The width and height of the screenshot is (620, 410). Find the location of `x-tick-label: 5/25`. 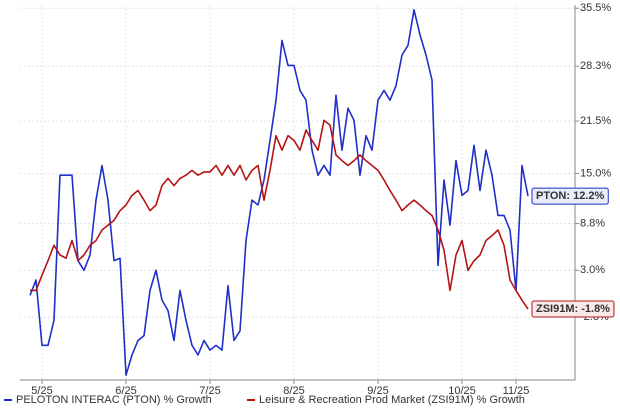

x-tick-label: 5/25 is located at coordinates (41, 391).